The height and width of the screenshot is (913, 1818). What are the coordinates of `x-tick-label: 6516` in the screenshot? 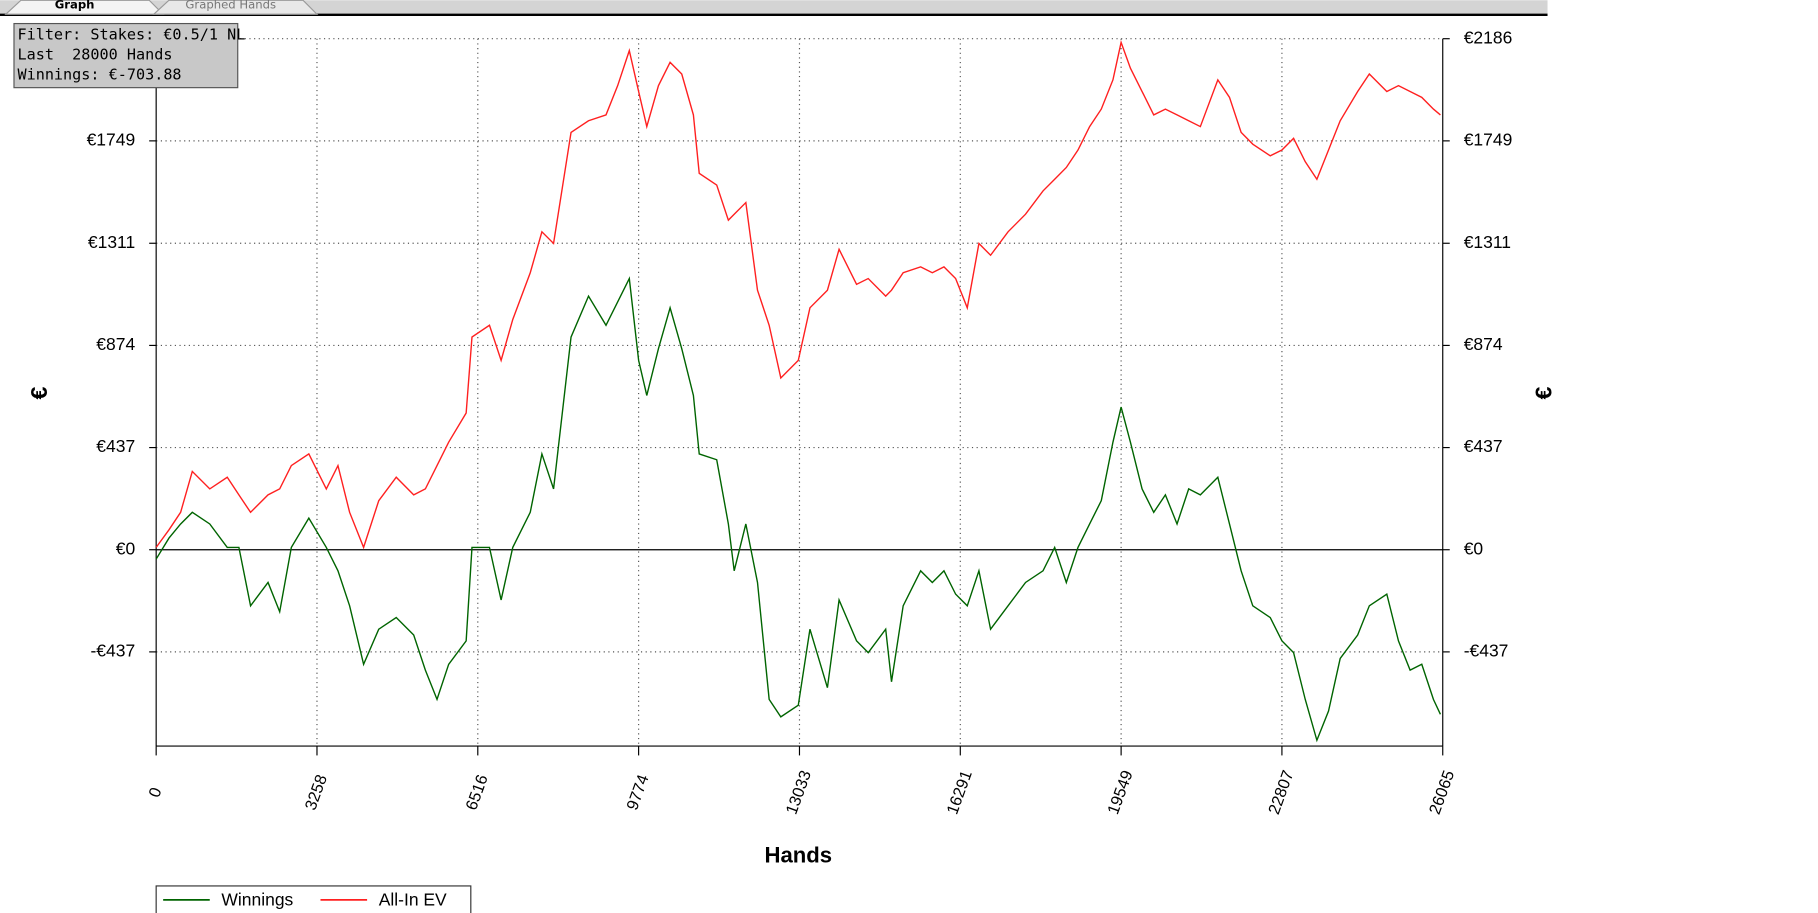 It's located at (476, 792).